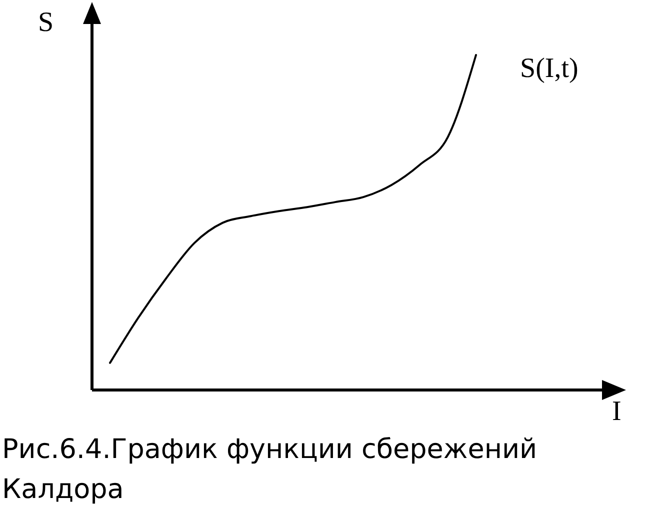 This screenshot has width=667, height=523. Describe the element at coordinates (270, 469) in the screenshot. I see `text: Рис.6.4.График функции сбережений Калдора` at that location.